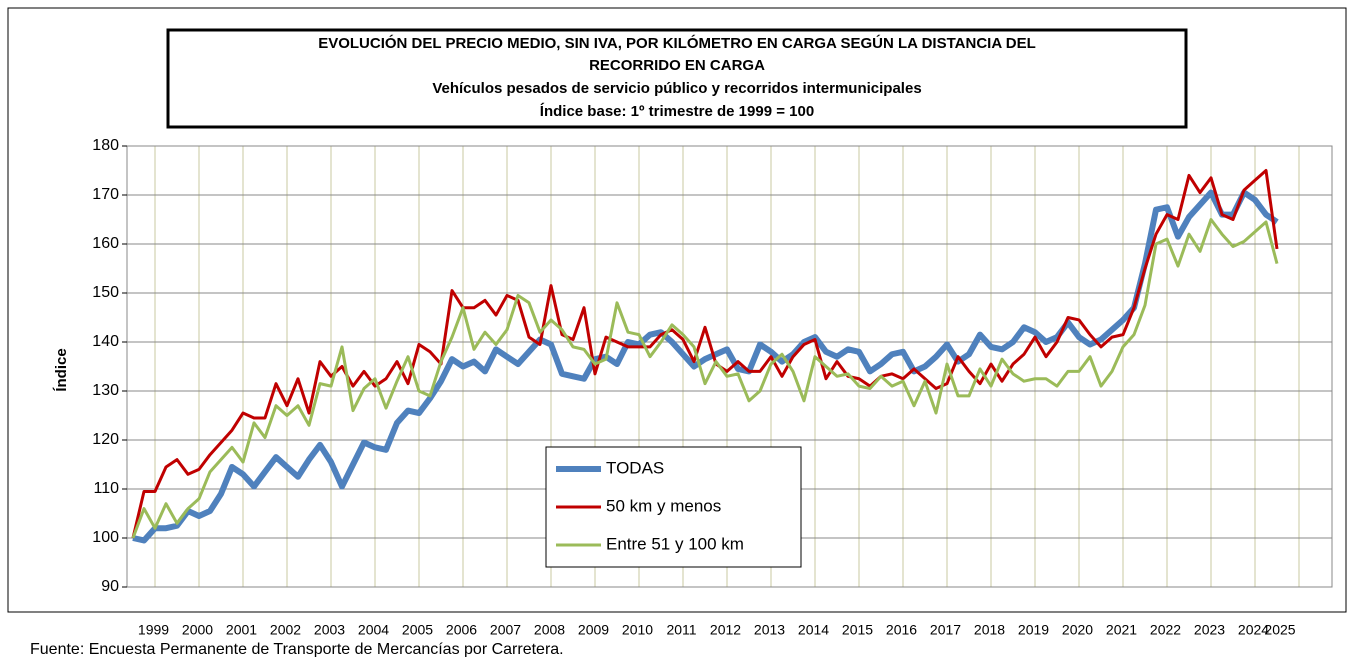  Describe the element at coordinates (417, 630) in the screenshot. I see `x-tick-label: 2005` at that location.